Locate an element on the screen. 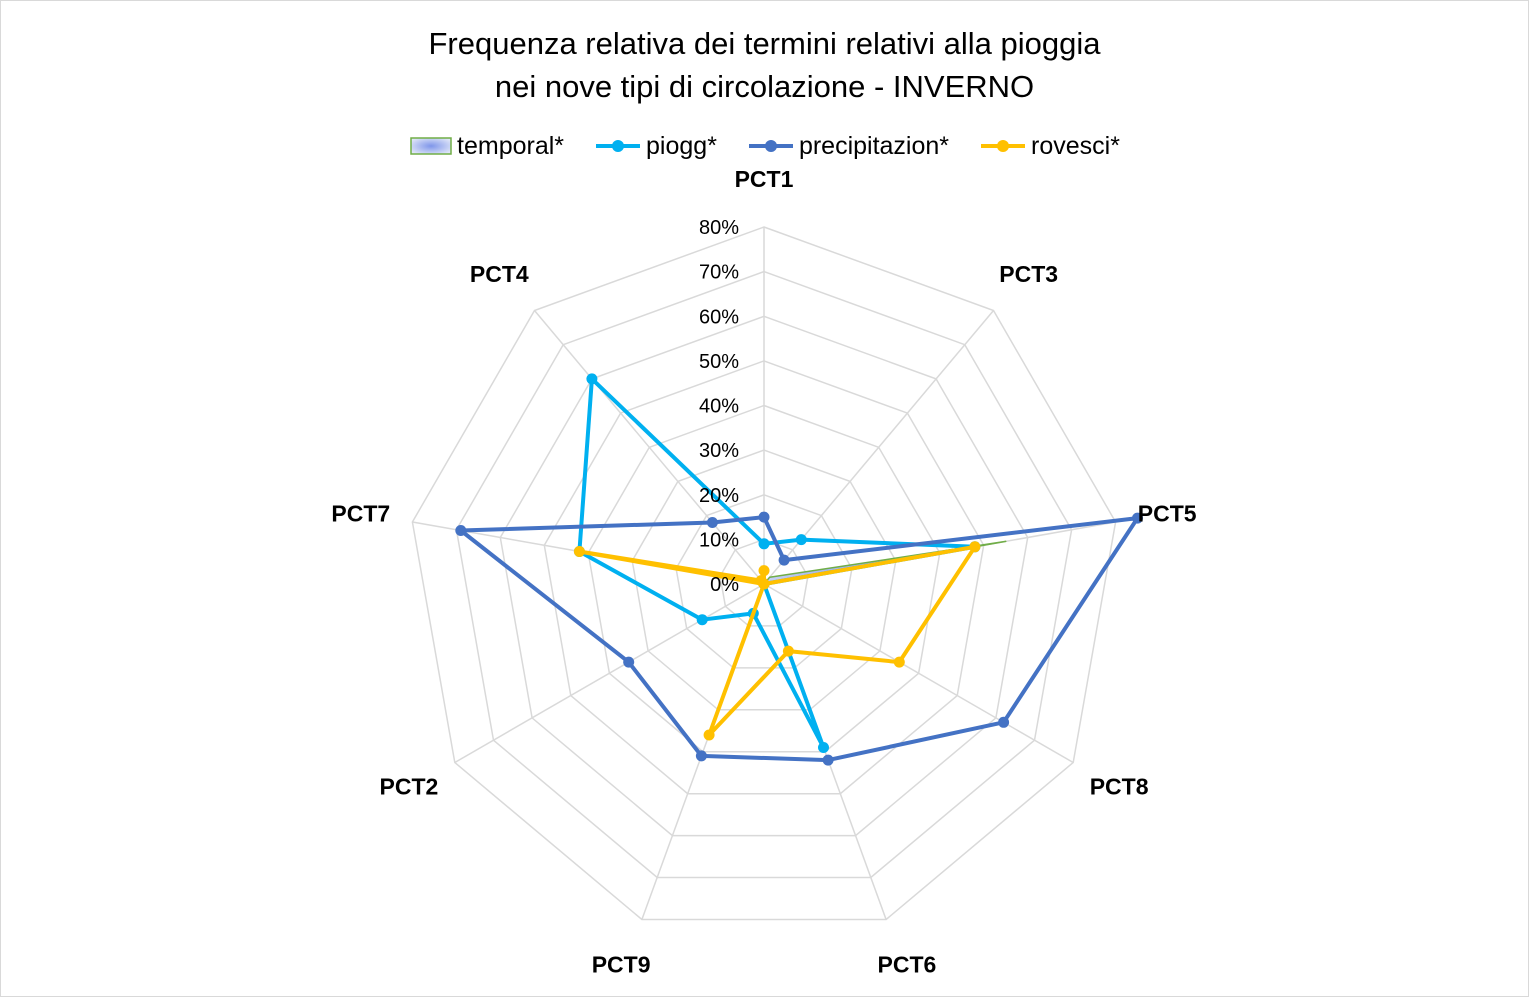  series-line-rovesci is located at coordinates (777, 640).